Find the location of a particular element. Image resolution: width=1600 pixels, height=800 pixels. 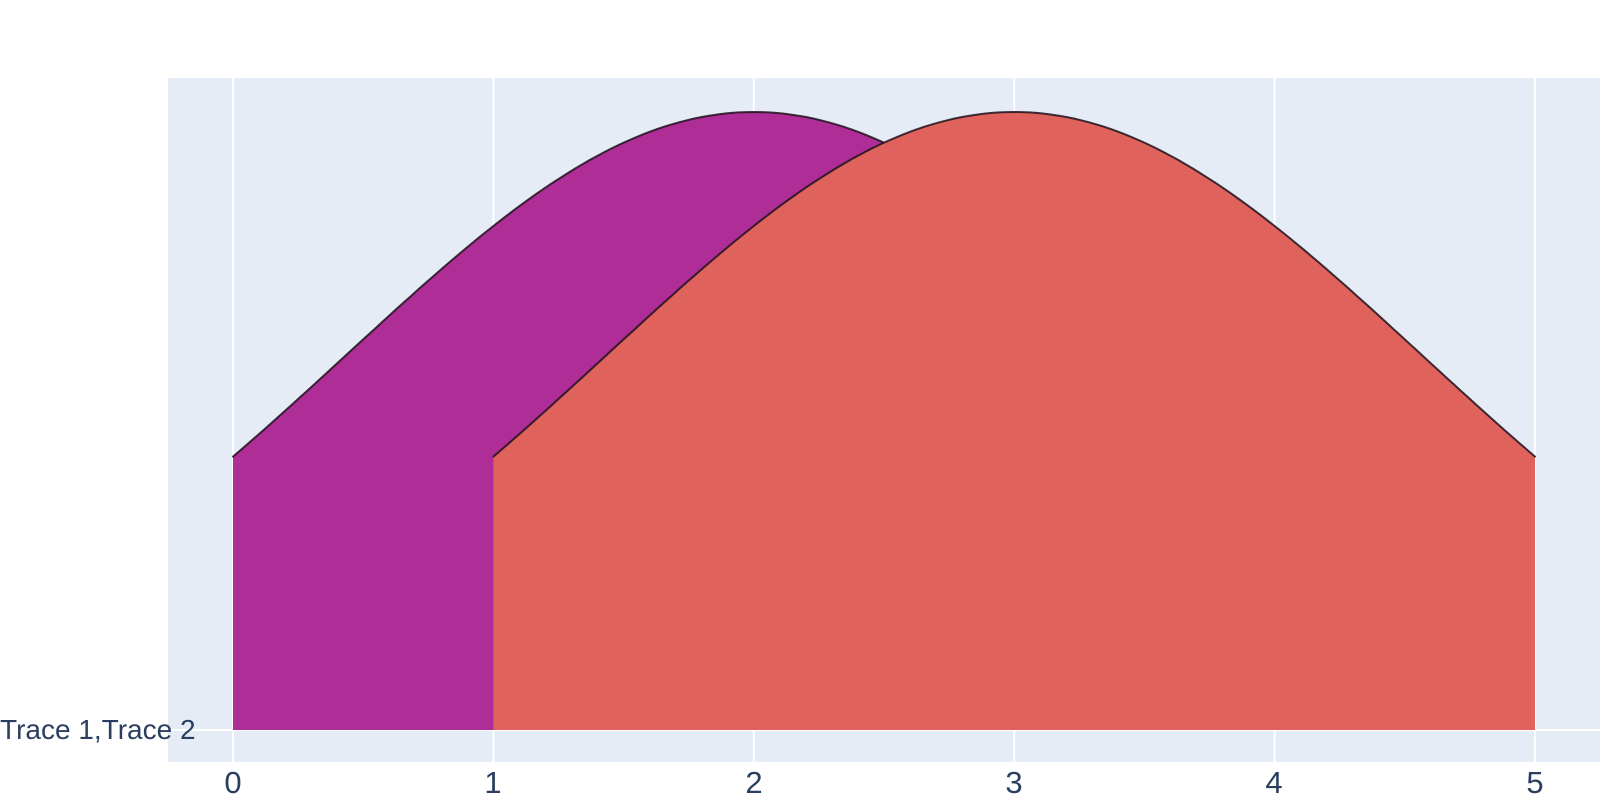

y-axis-category-label: Trace 1,Trace 2 is located at coordinates (98, 729).